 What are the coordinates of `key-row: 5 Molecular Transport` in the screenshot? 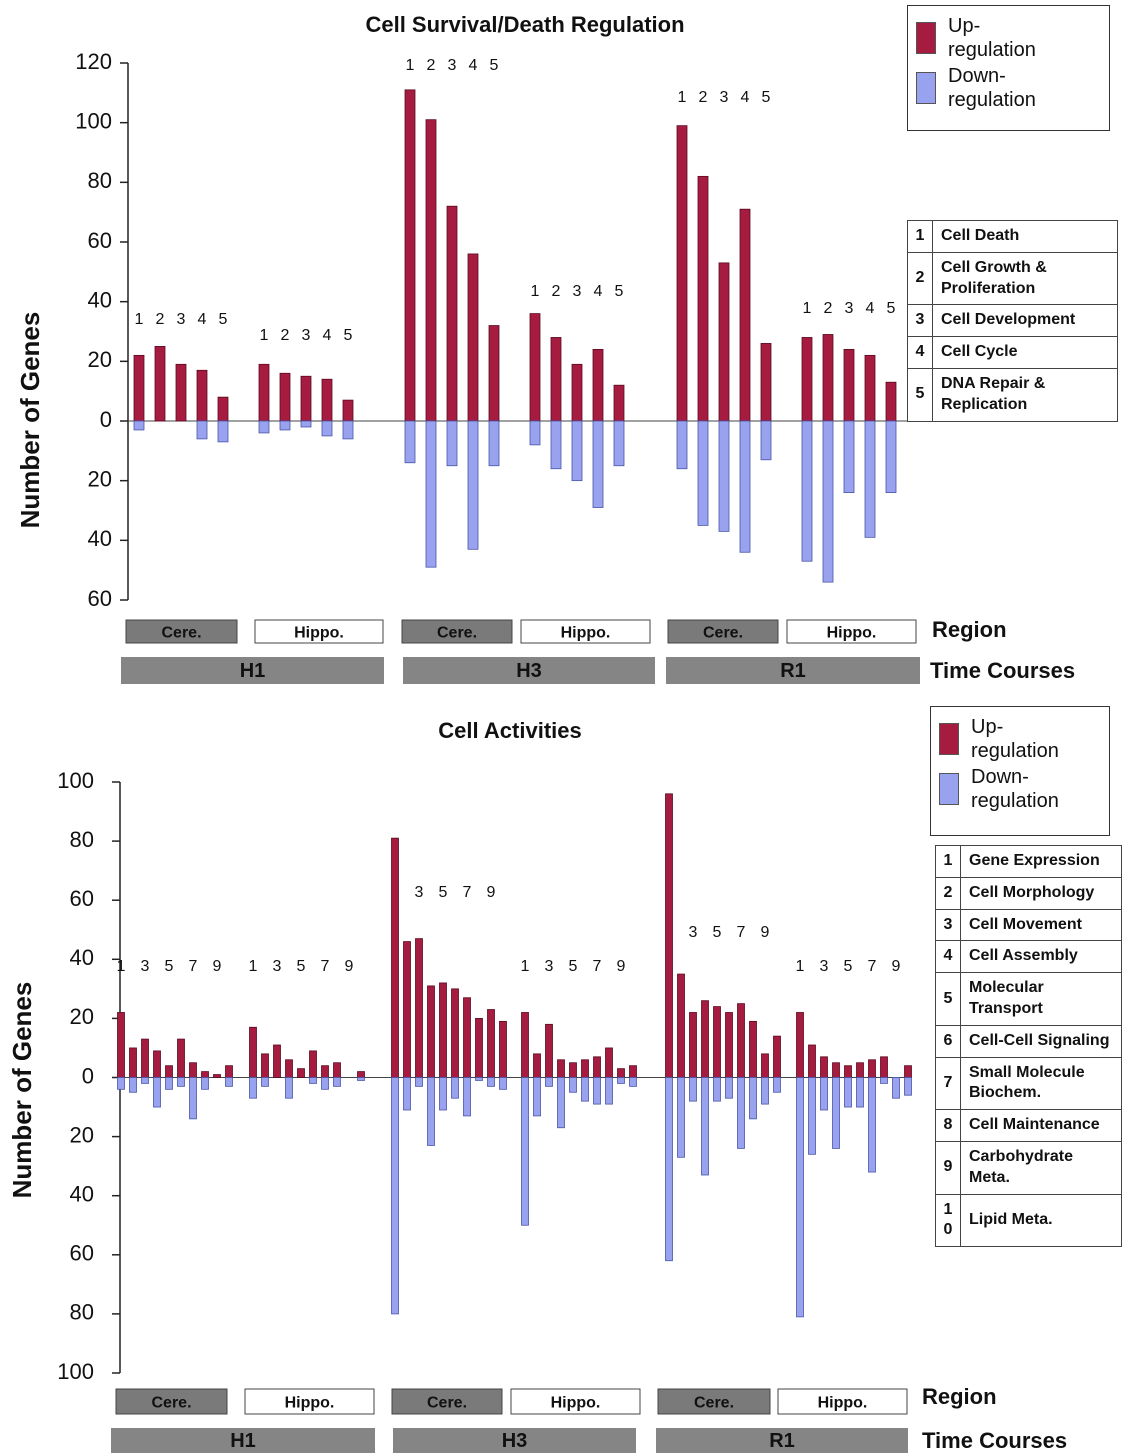 It's located at (1028, 999).